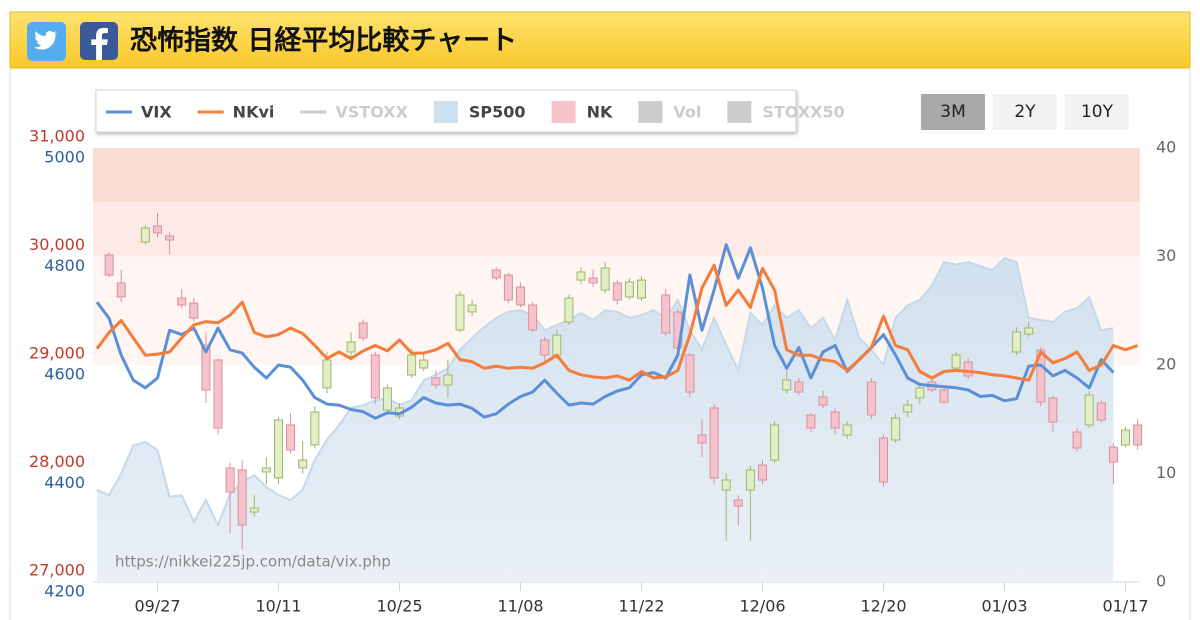  Describe the element at coordinates (762, 606) in the screenshot. I see `x-tick-label: 12/06` at that location.